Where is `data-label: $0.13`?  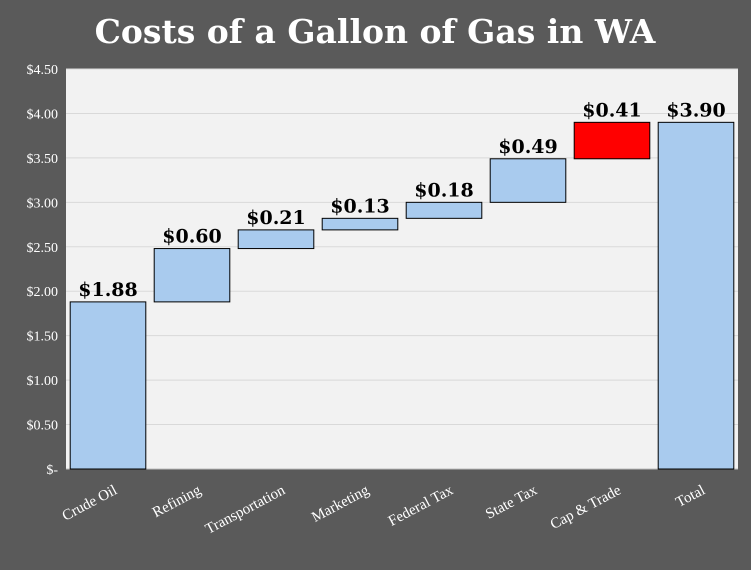
data-label: $0.13 is located at coordinates (360, 206).